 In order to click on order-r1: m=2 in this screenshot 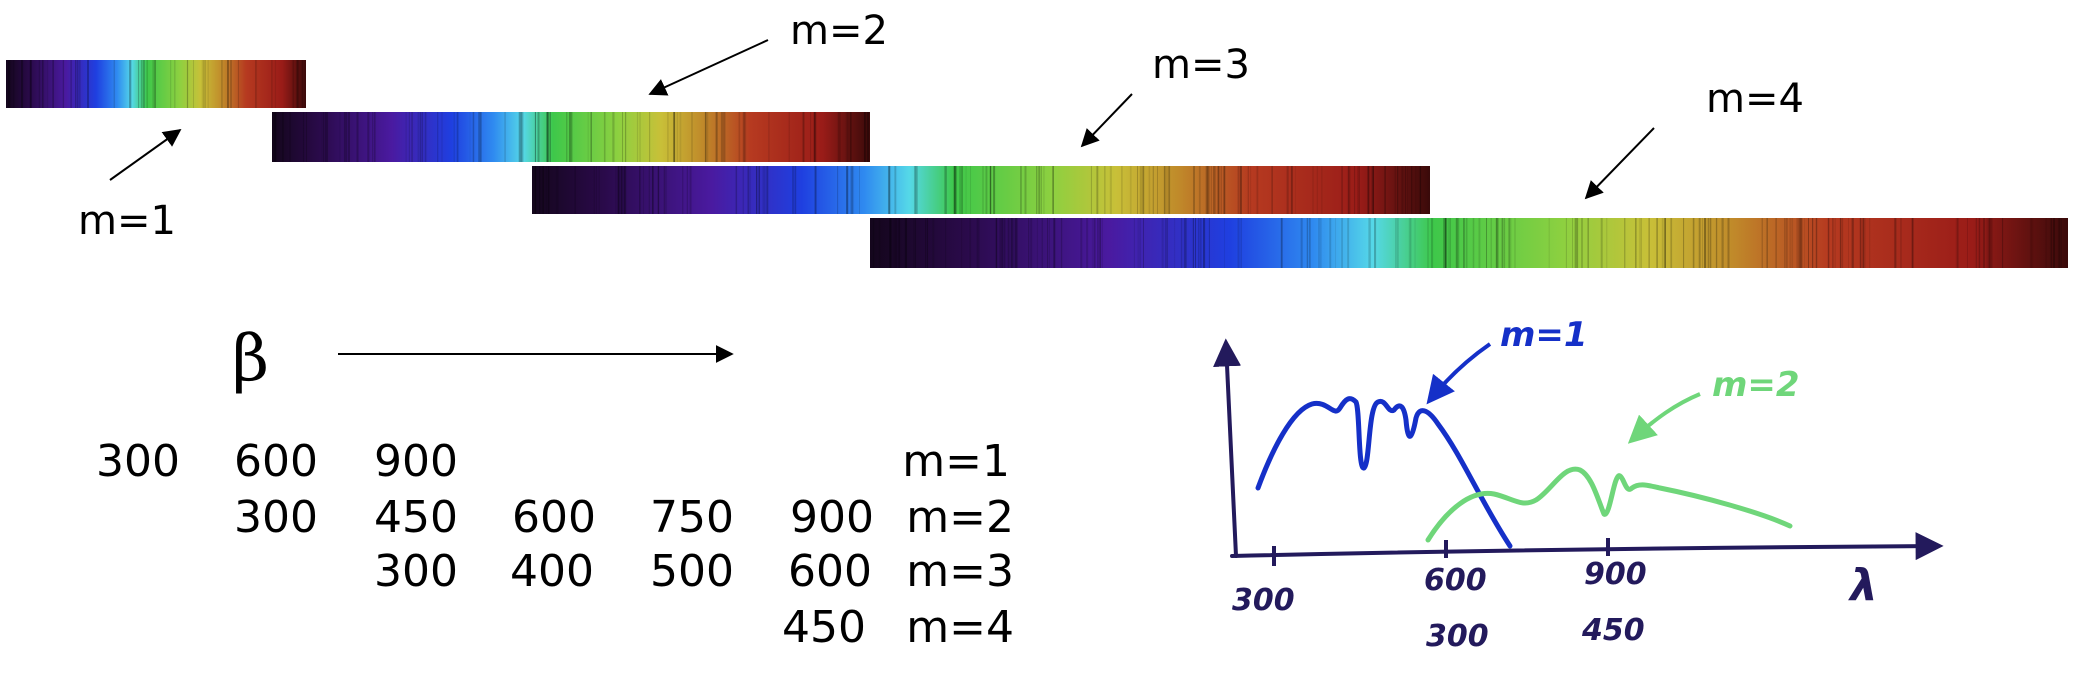, I will do `click(960, 517)`.